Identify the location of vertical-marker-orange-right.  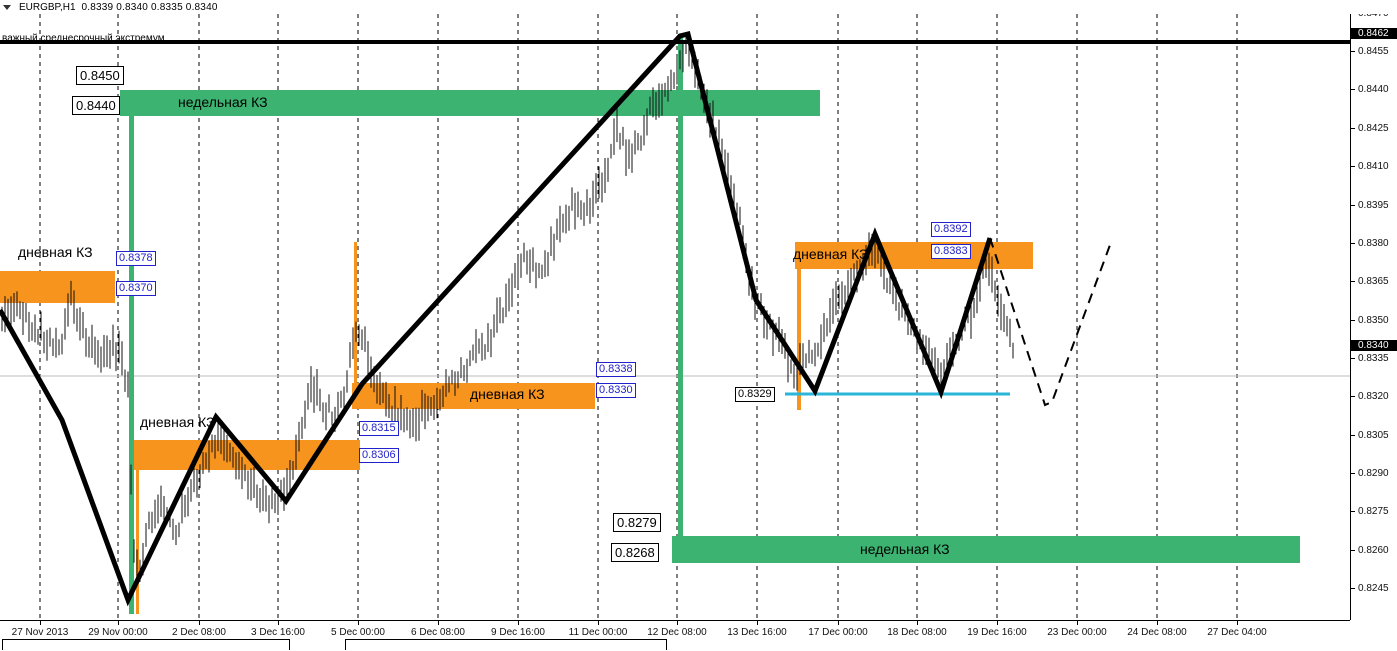
(799, 332).